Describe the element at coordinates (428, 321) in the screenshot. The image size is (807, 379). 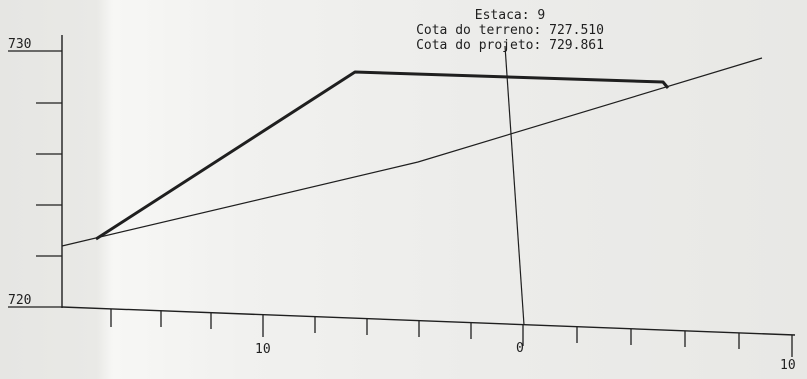
I see `x-axis-line` at that location.